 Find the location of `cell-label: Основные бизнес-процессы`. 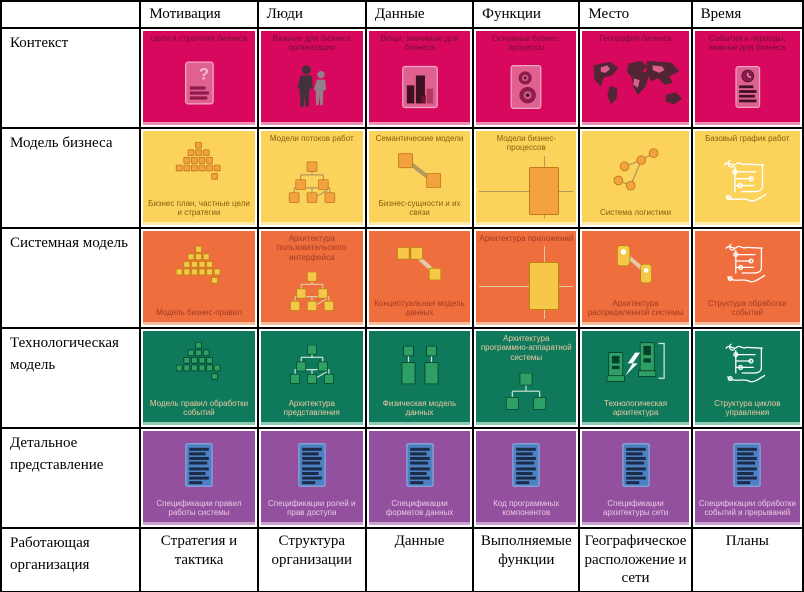

cell-label: Основные бизнес-процессы is located at coordinates (526, 43).